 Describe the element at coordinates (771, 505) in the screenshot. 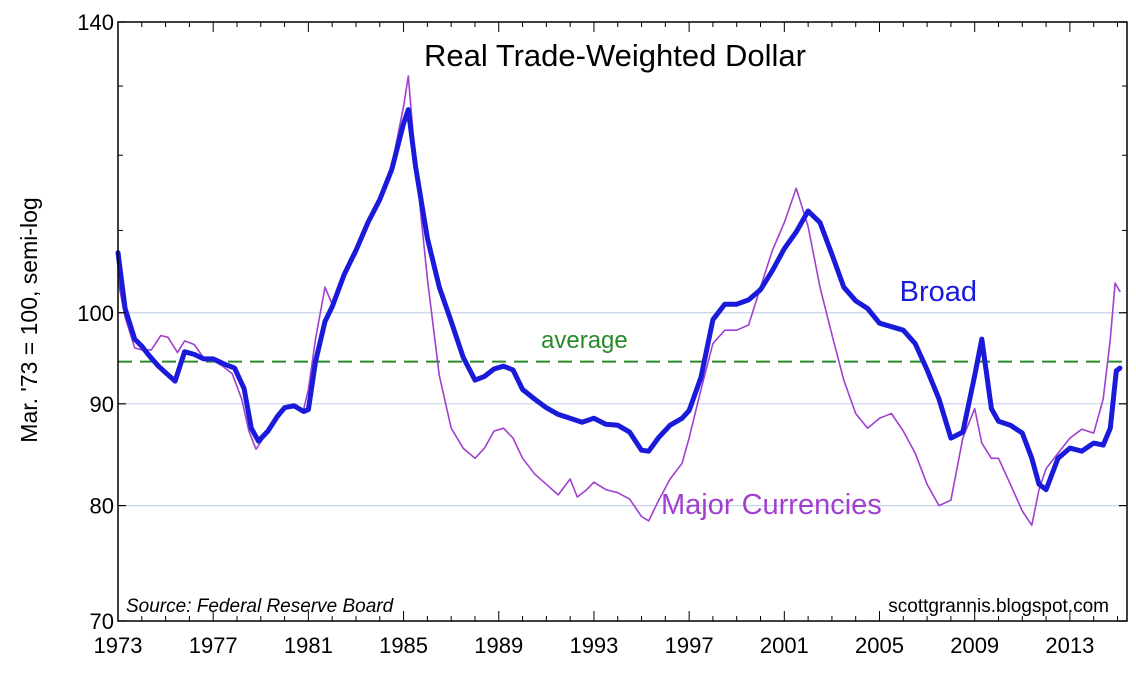

I see `series-label-major-currencies: Major Currencies` at that location.